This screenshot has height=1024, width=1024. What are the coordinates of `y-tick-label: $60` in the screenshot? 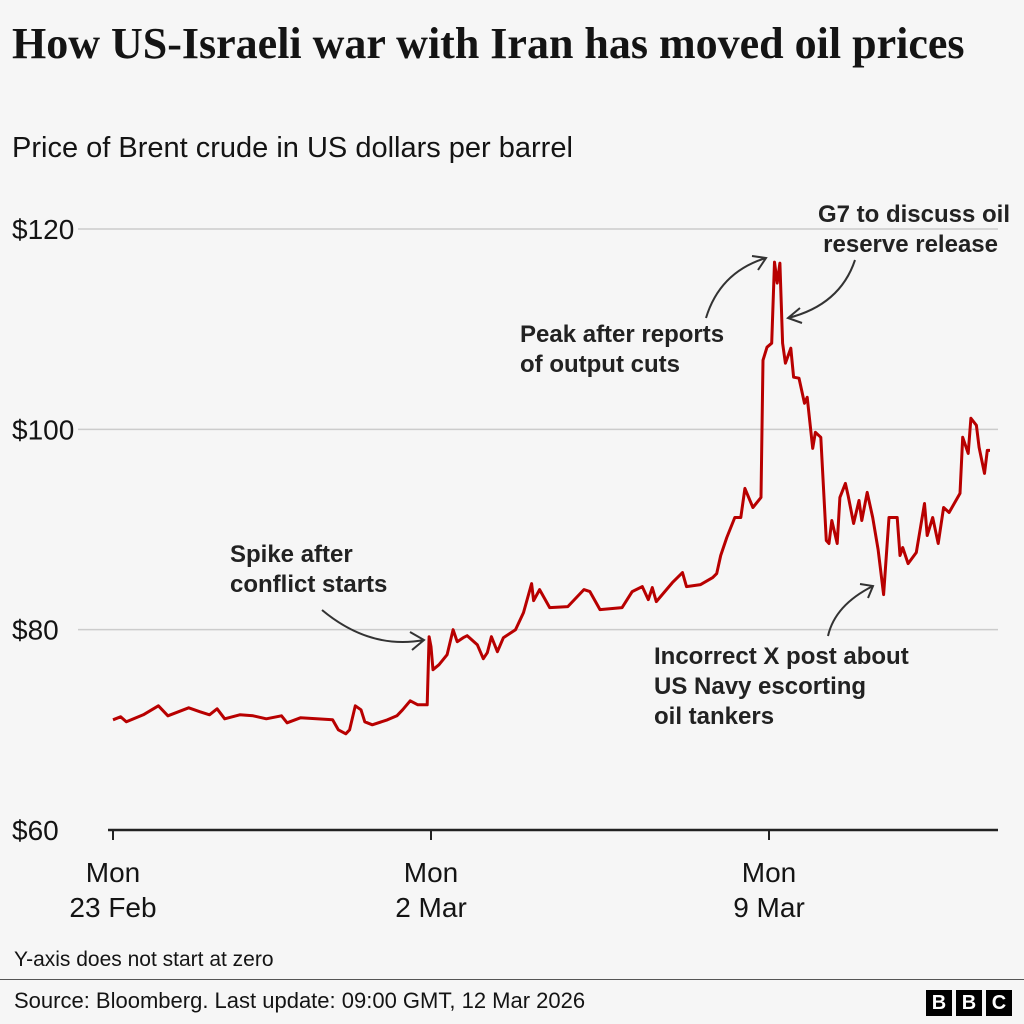 It's located at (35, 830).